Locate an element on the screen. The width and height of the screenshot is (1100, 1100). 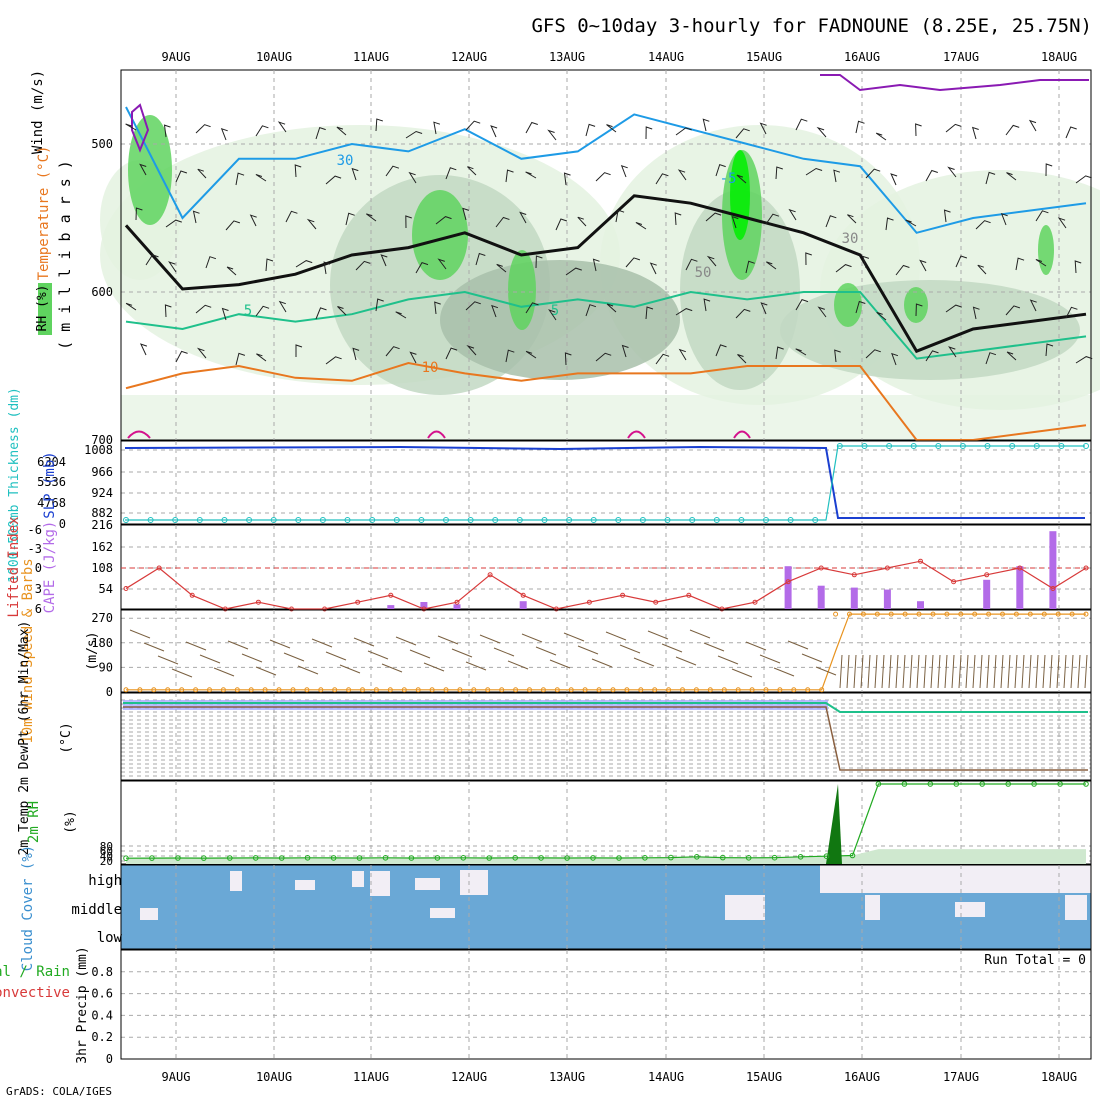
rh-shading is located at coordinates (740, 290).